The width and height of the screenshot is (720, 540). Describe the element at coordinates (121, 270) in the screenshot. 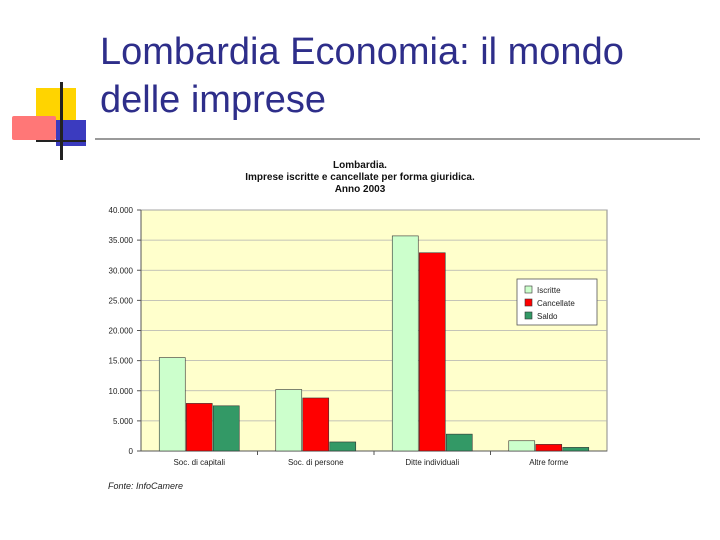

I see `y-tick-label: 30.000` at that location.